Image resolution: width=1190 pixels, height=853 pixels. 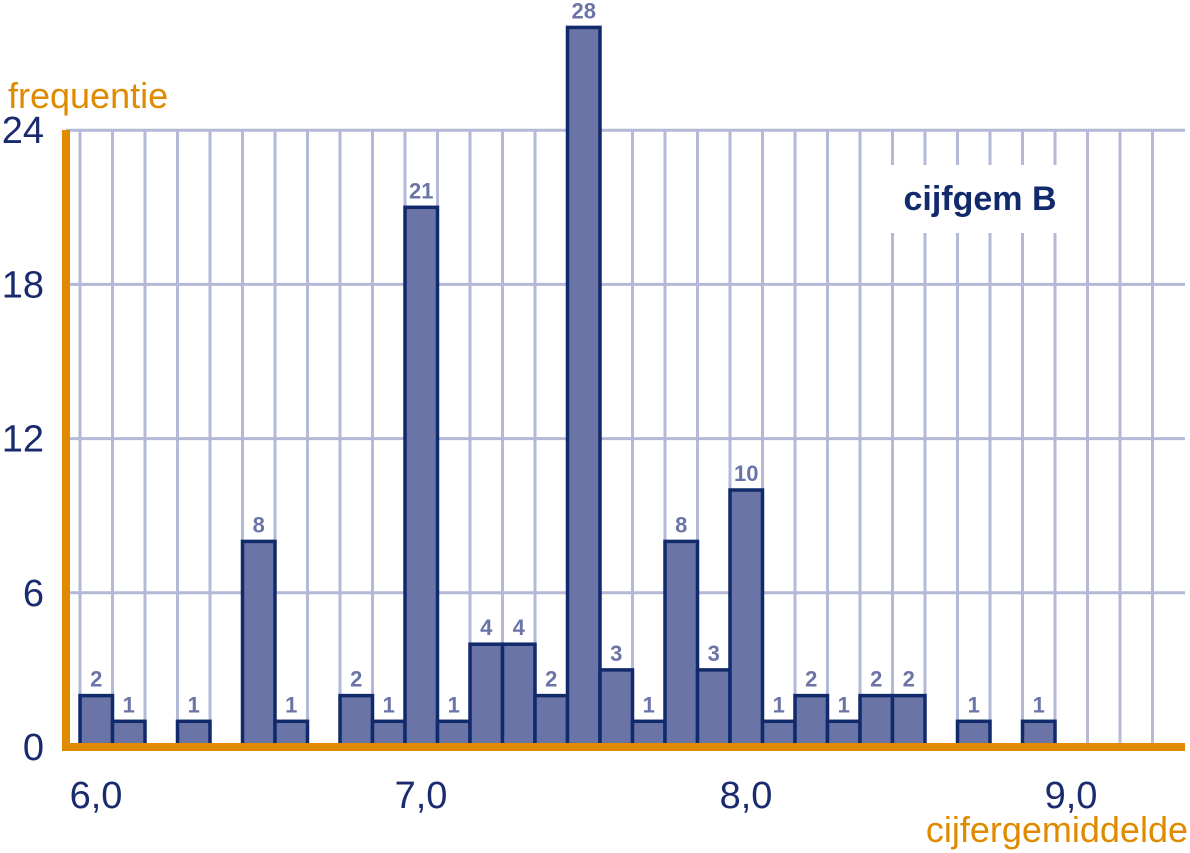 What do you see at coordinates (23, 131) in the screenshot?
I see `y-tick-label: 24` at bounding box center [23, 131].